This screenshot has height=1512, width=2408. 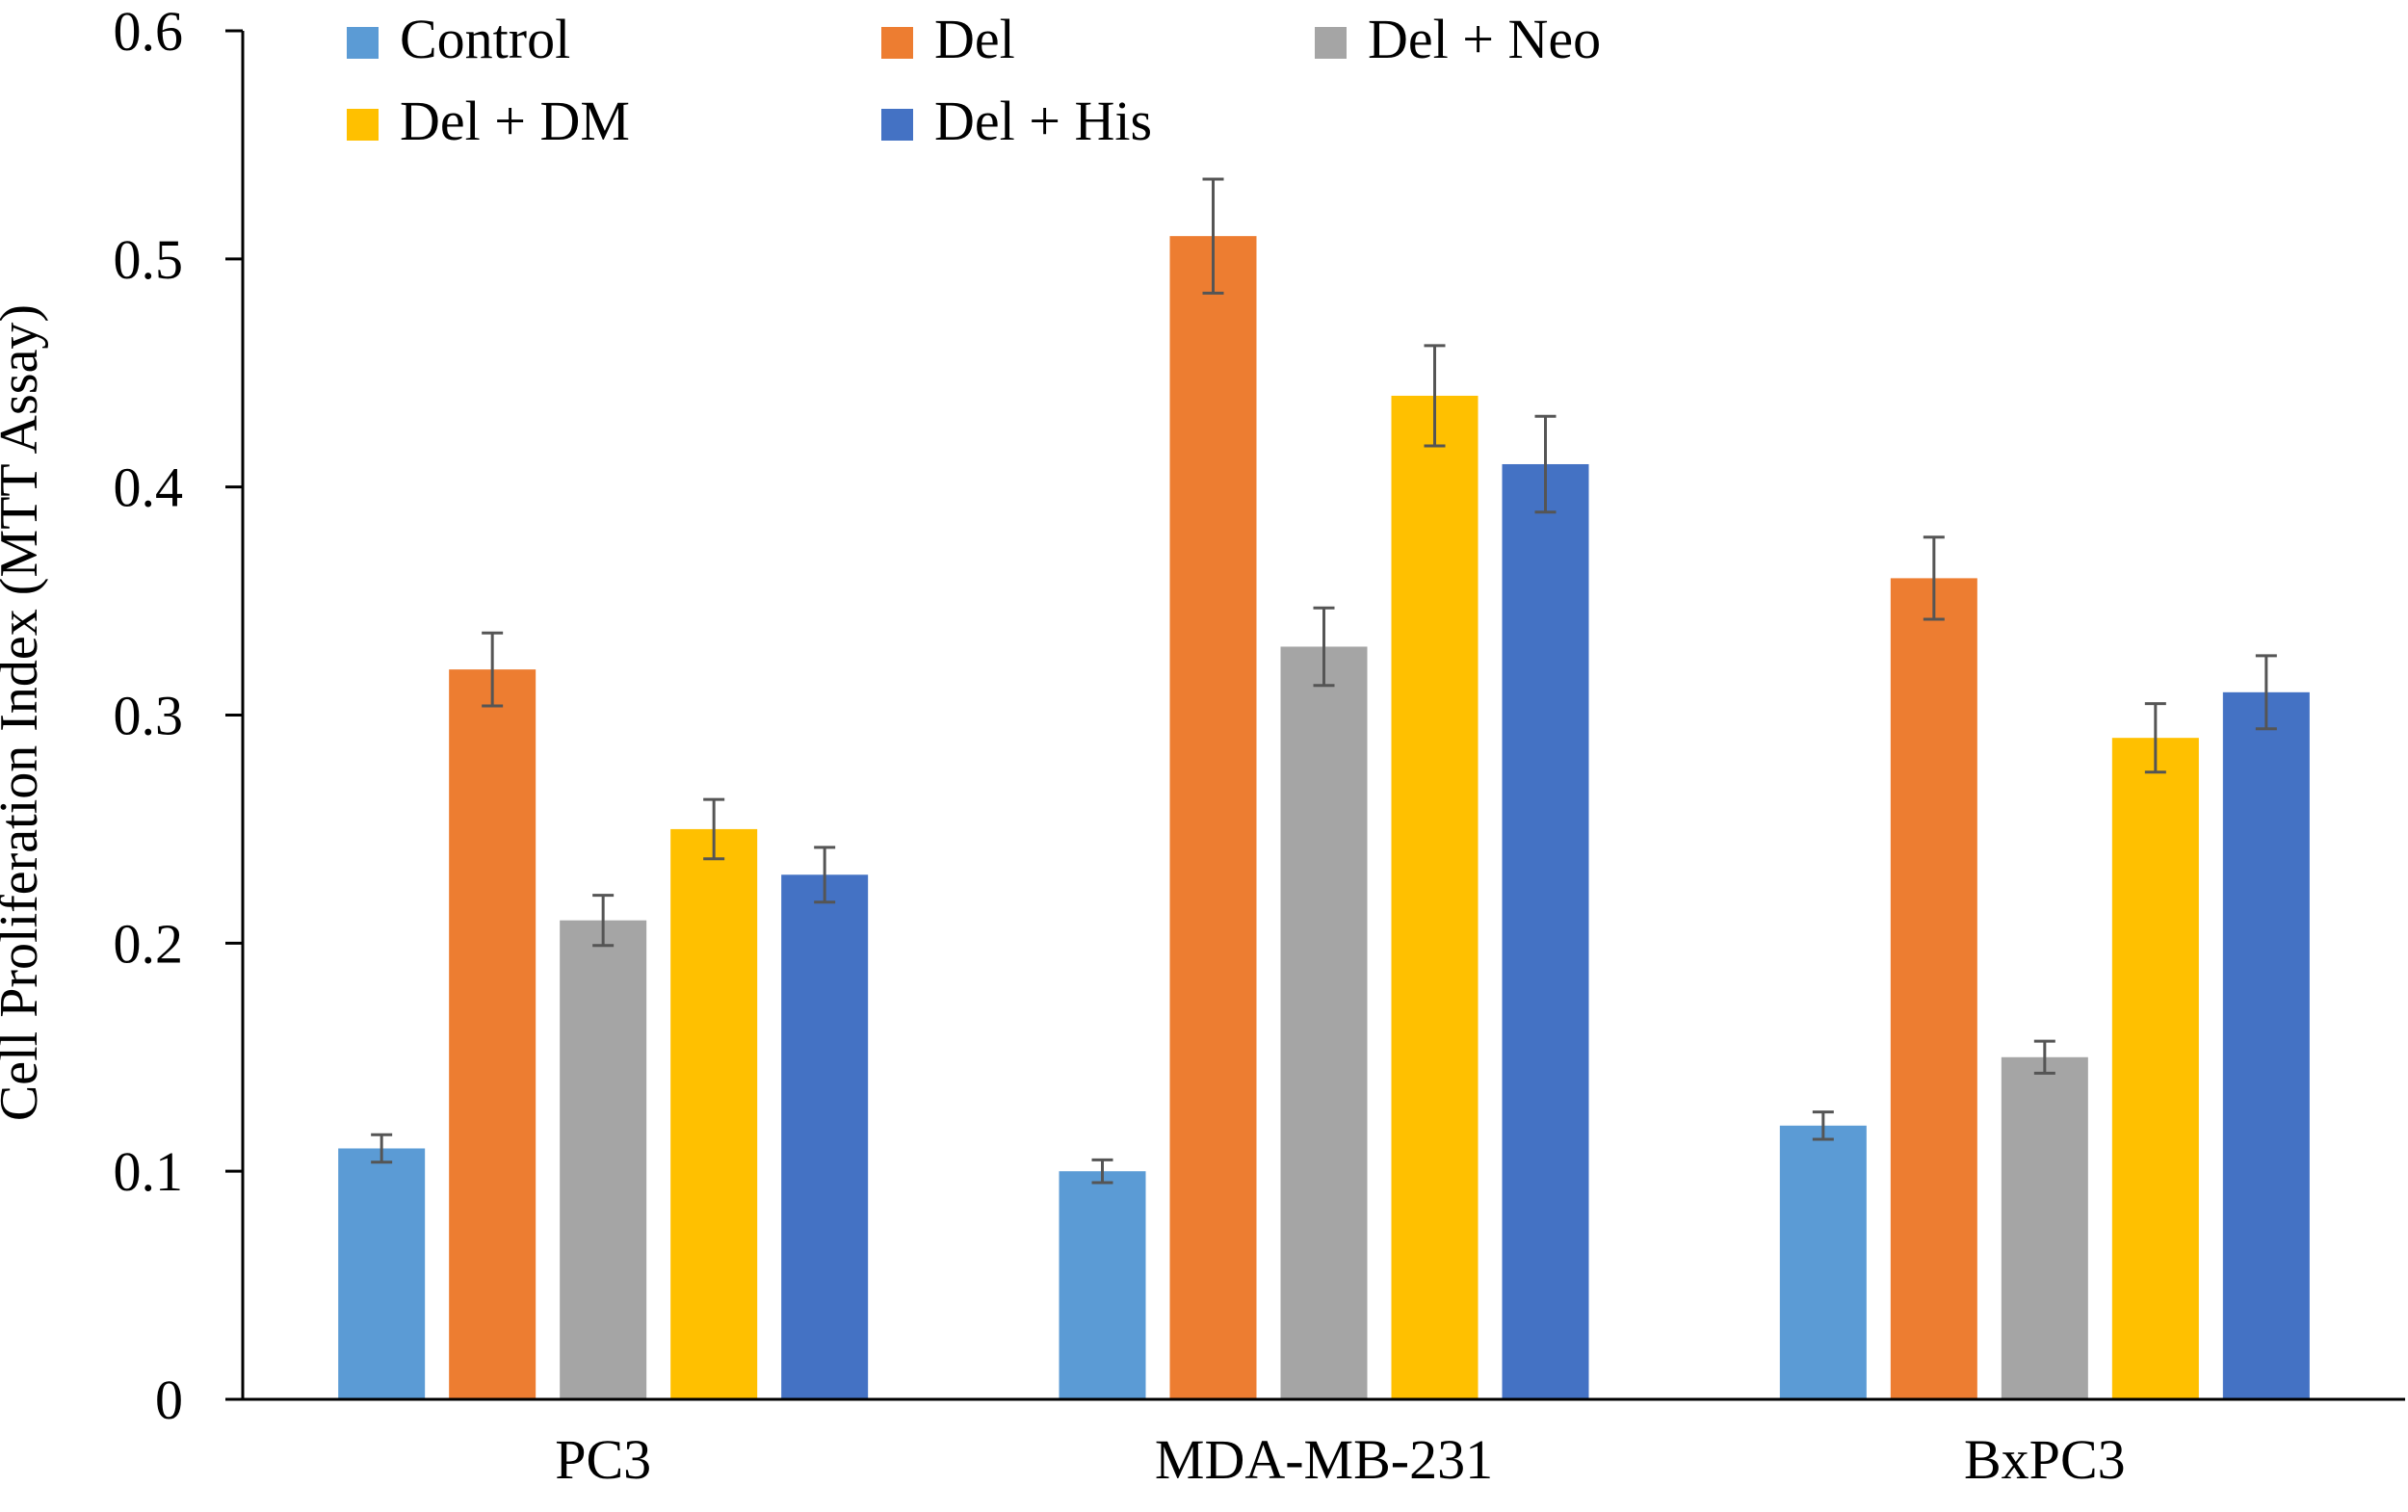 I want to click on x-category-label: PC3, so click(x=603, y=1459).